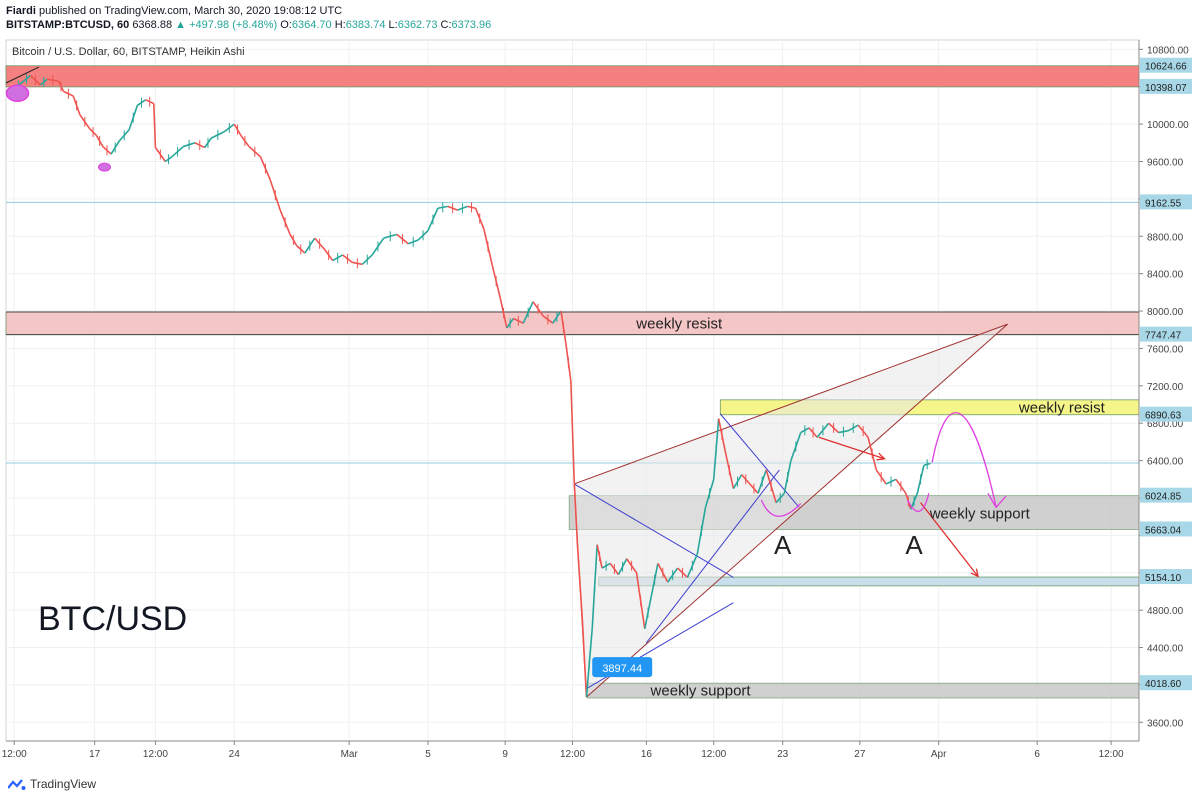  What do you see at coordinates (1165, 649) in the screenshot?
I see `y-tick-label: 4400.00` at bounding box center [1165, 649].